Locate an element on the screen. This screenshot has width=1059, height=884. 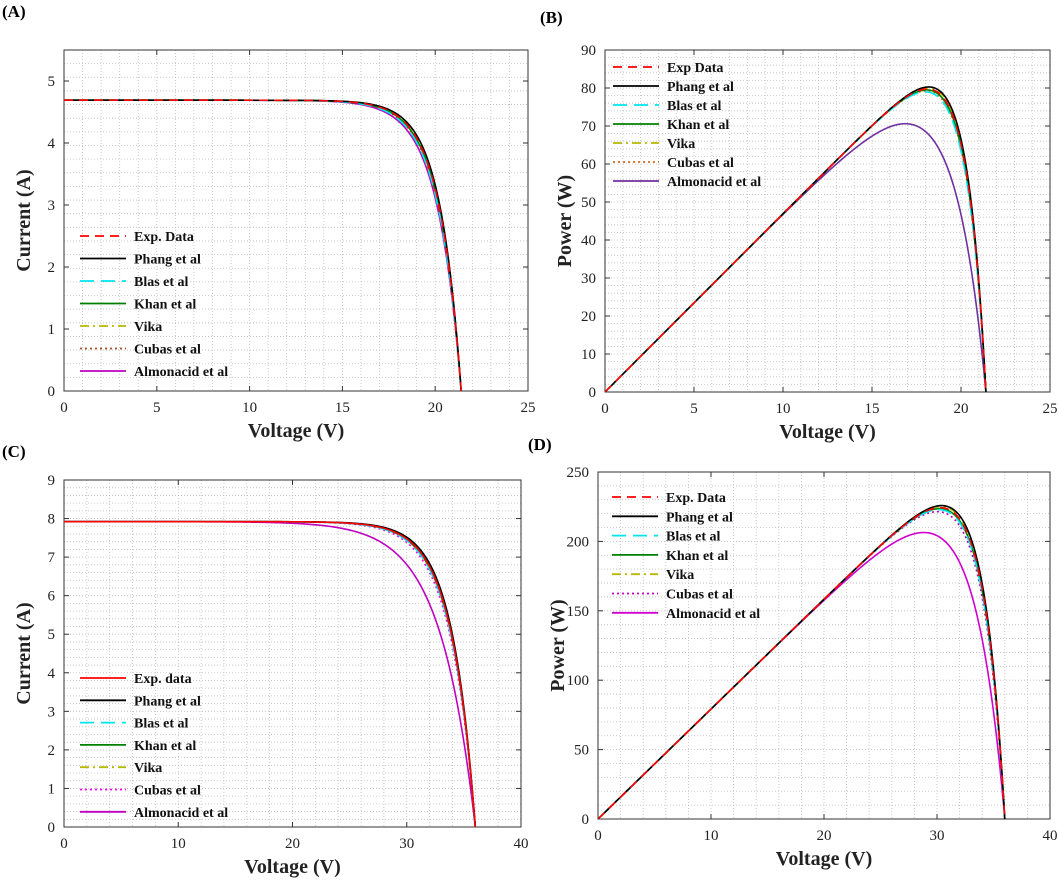
y-tick-label: 150 is located at coordinates (578, 612).